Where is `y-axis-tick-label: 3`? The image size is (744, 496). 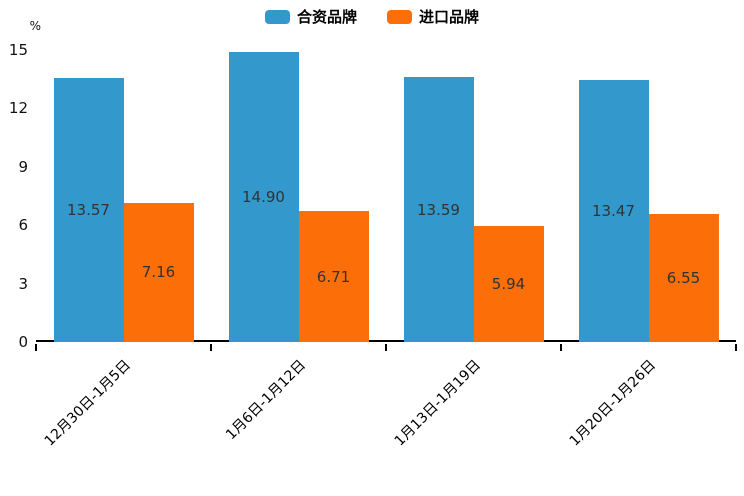 y-axis-tick-label: 3 is located at coordinates (23, 283).